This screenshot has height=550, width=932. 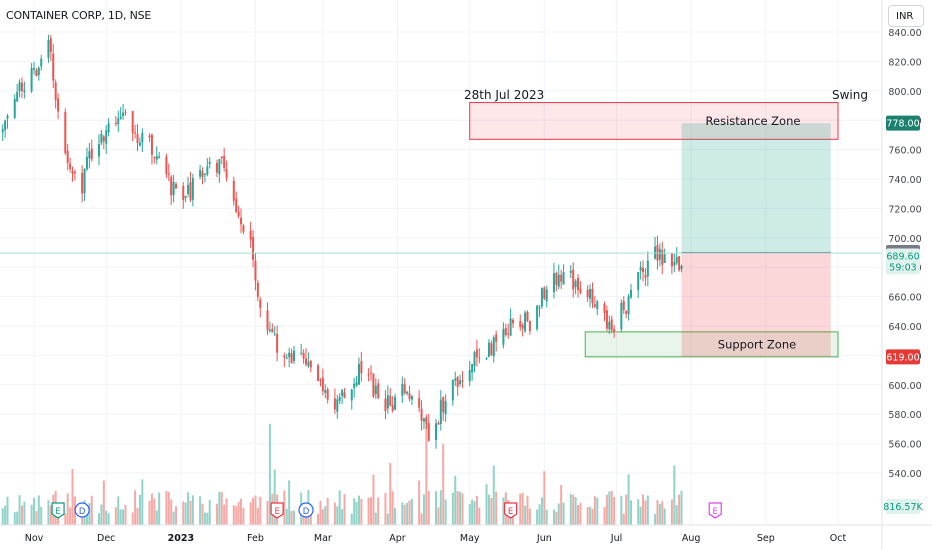 What do you see at coordinates (904, 180) in the screenshot?
I see `y-tick-label: 740.00` at bounding box center [904, 180].